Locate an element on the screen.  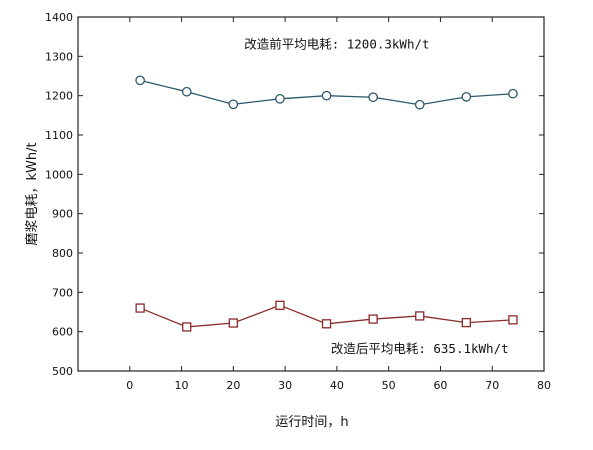
x-tick-label-4: 40 is located at coordinates (337, 385).